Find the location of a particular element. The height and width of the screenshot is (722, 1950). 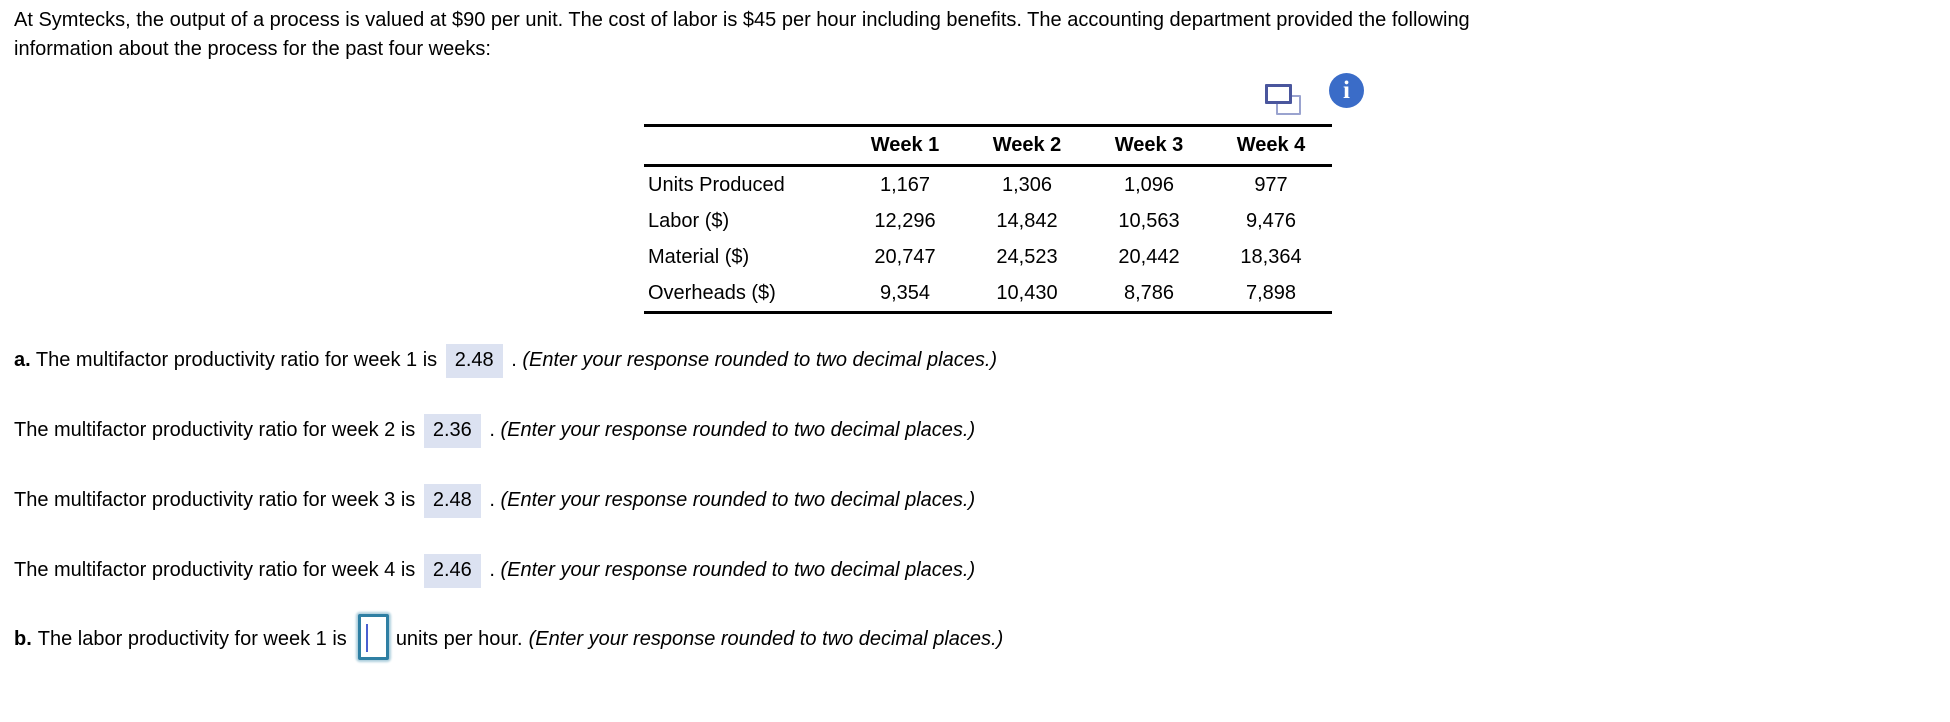

col-header-week4: Week 4 is located at coordinates (1271, 146).